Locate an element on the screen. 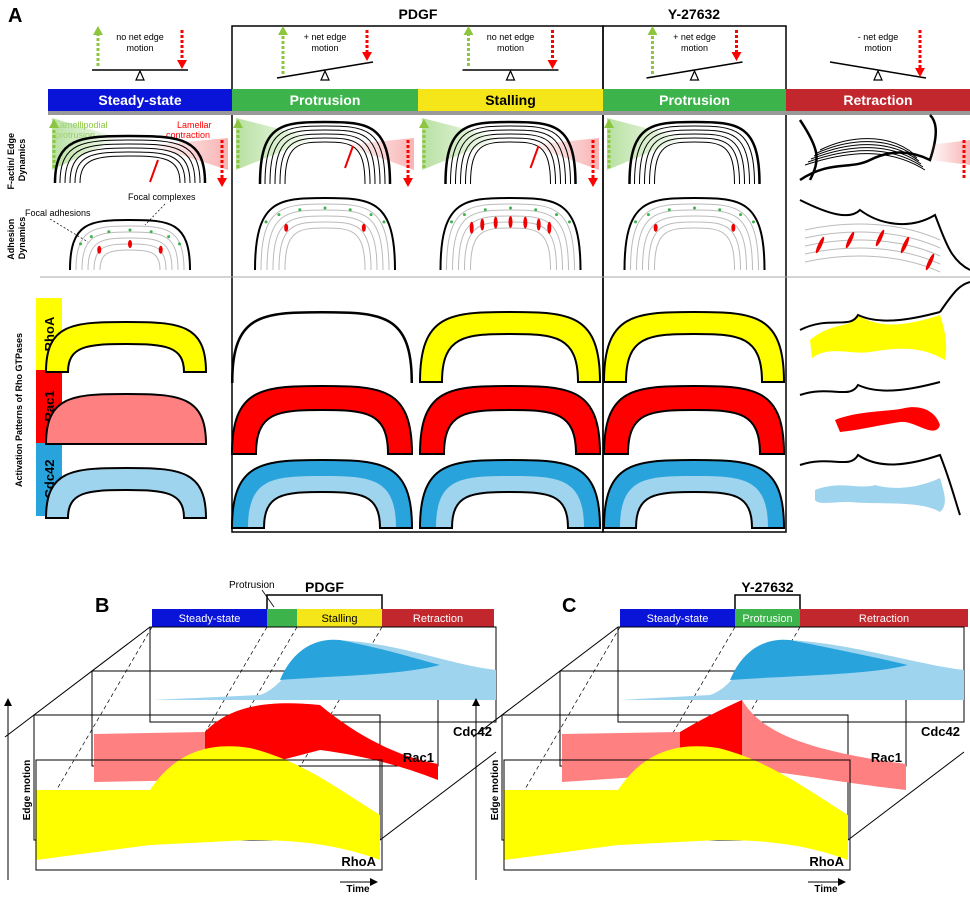  stage-label-3: Protrusion is located at coordinates (694, 100).